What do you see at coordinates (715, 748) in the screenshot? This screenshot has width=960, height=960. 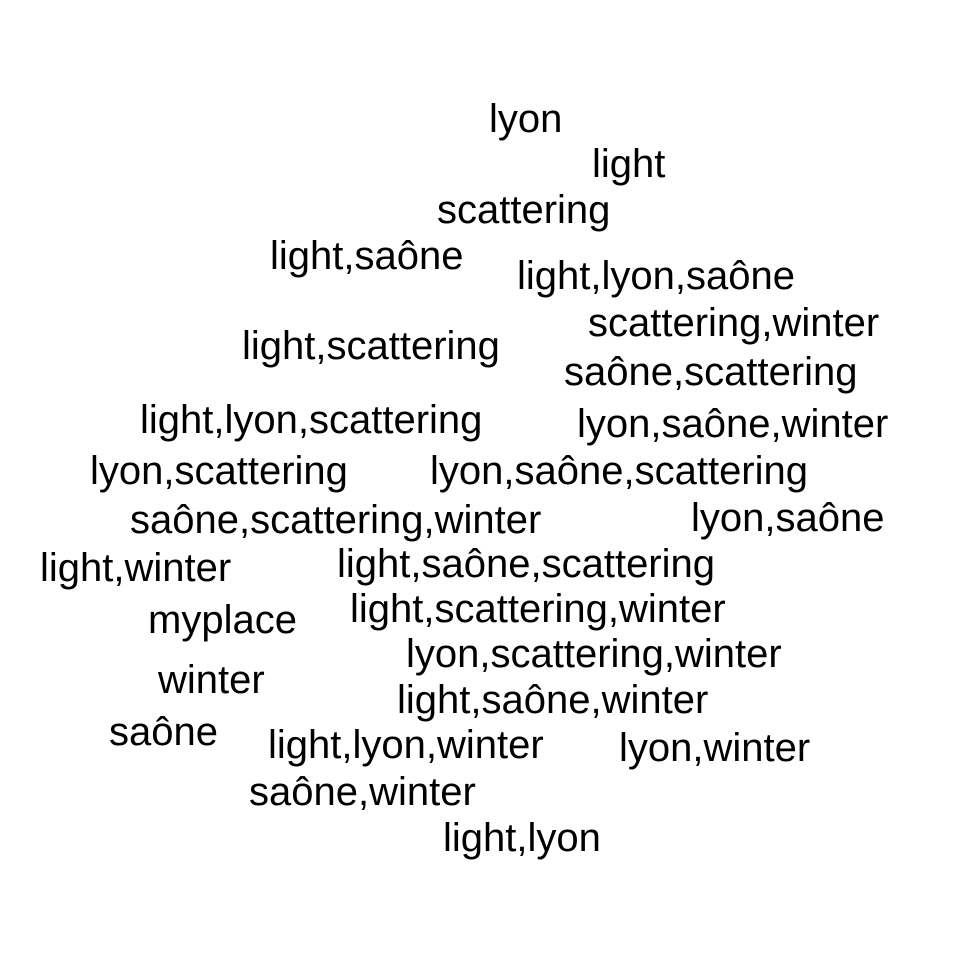 I see `word-lyon-winter: lyon,winter` at bounding box center [715, 748].